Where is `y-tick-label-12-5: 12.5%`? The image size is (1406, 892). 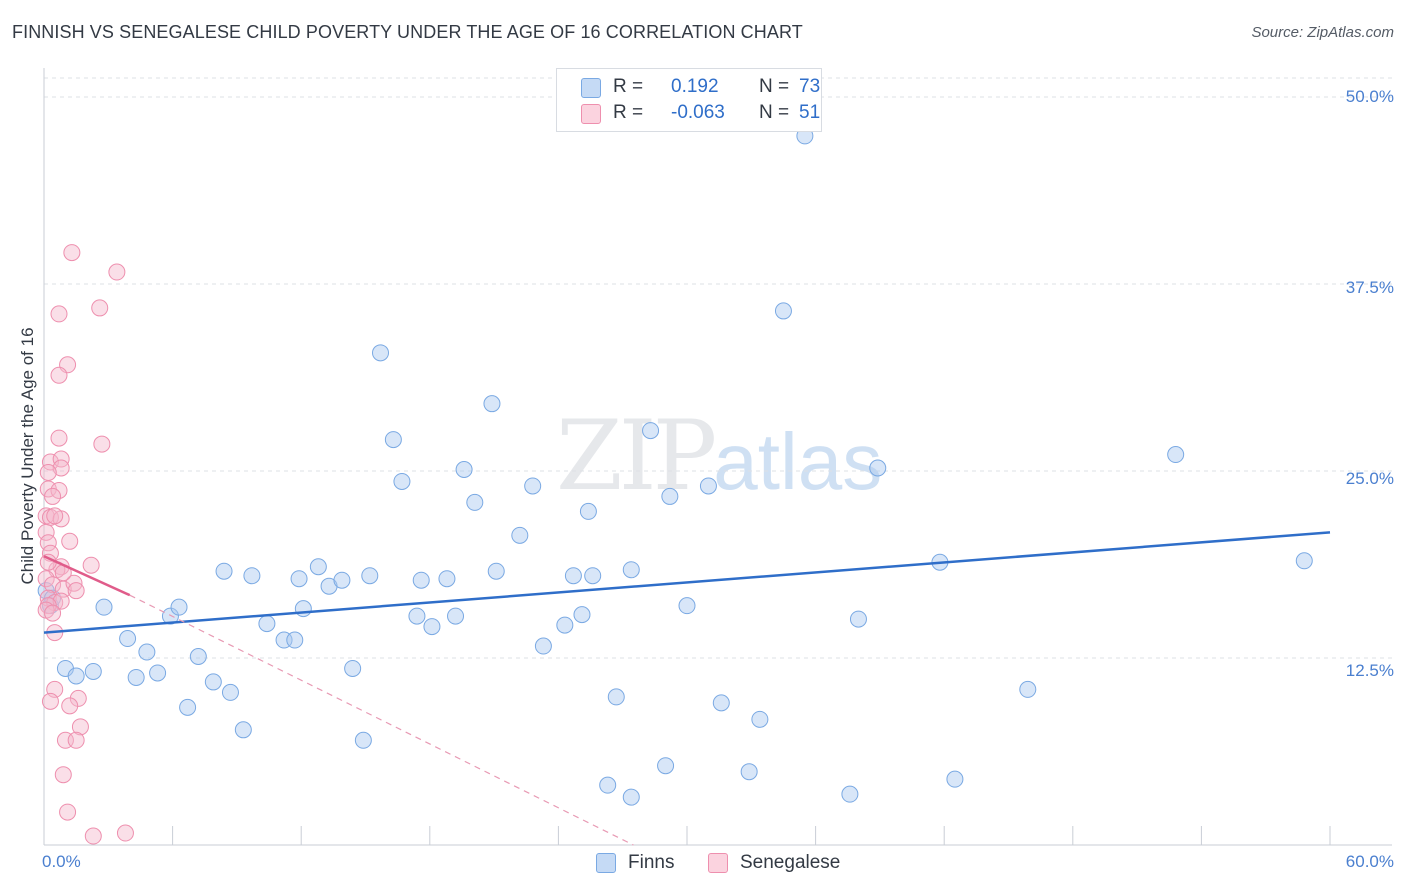
y-tick-label-12-5: 12.5% is located at coordinates (1369, 670).